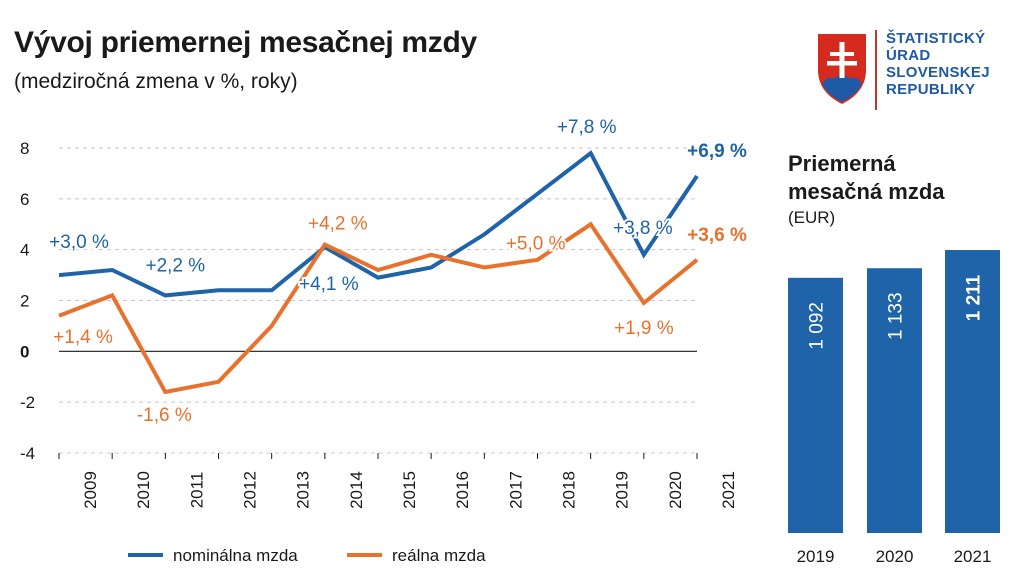 The width and height of the screenshot is (1024, 584). I want to click on logo-divider, so click(876, 70).